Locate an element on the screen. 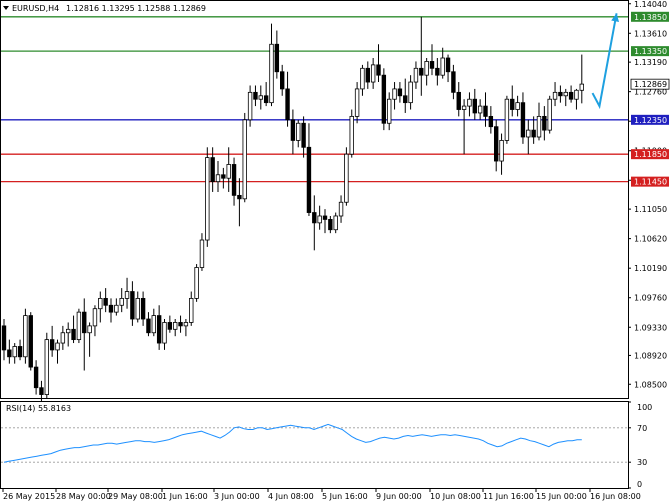 The width and height of the screenshot is (670, 502). level-tag-2: 1.12350 is located at coordinates (650, 120).